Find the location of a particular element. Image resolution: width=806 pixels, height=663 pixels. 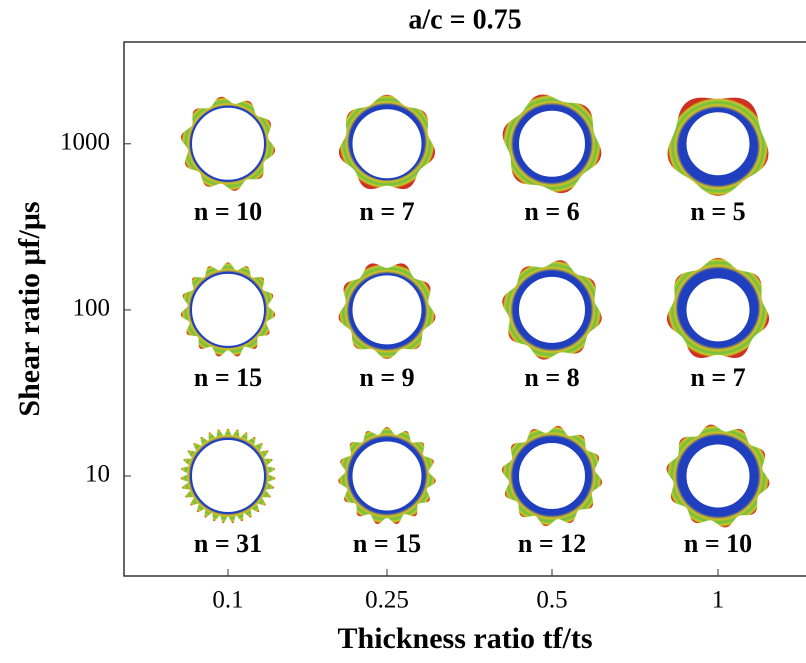

x-tick-label: 0.1 is located at coordinates (227, 600).